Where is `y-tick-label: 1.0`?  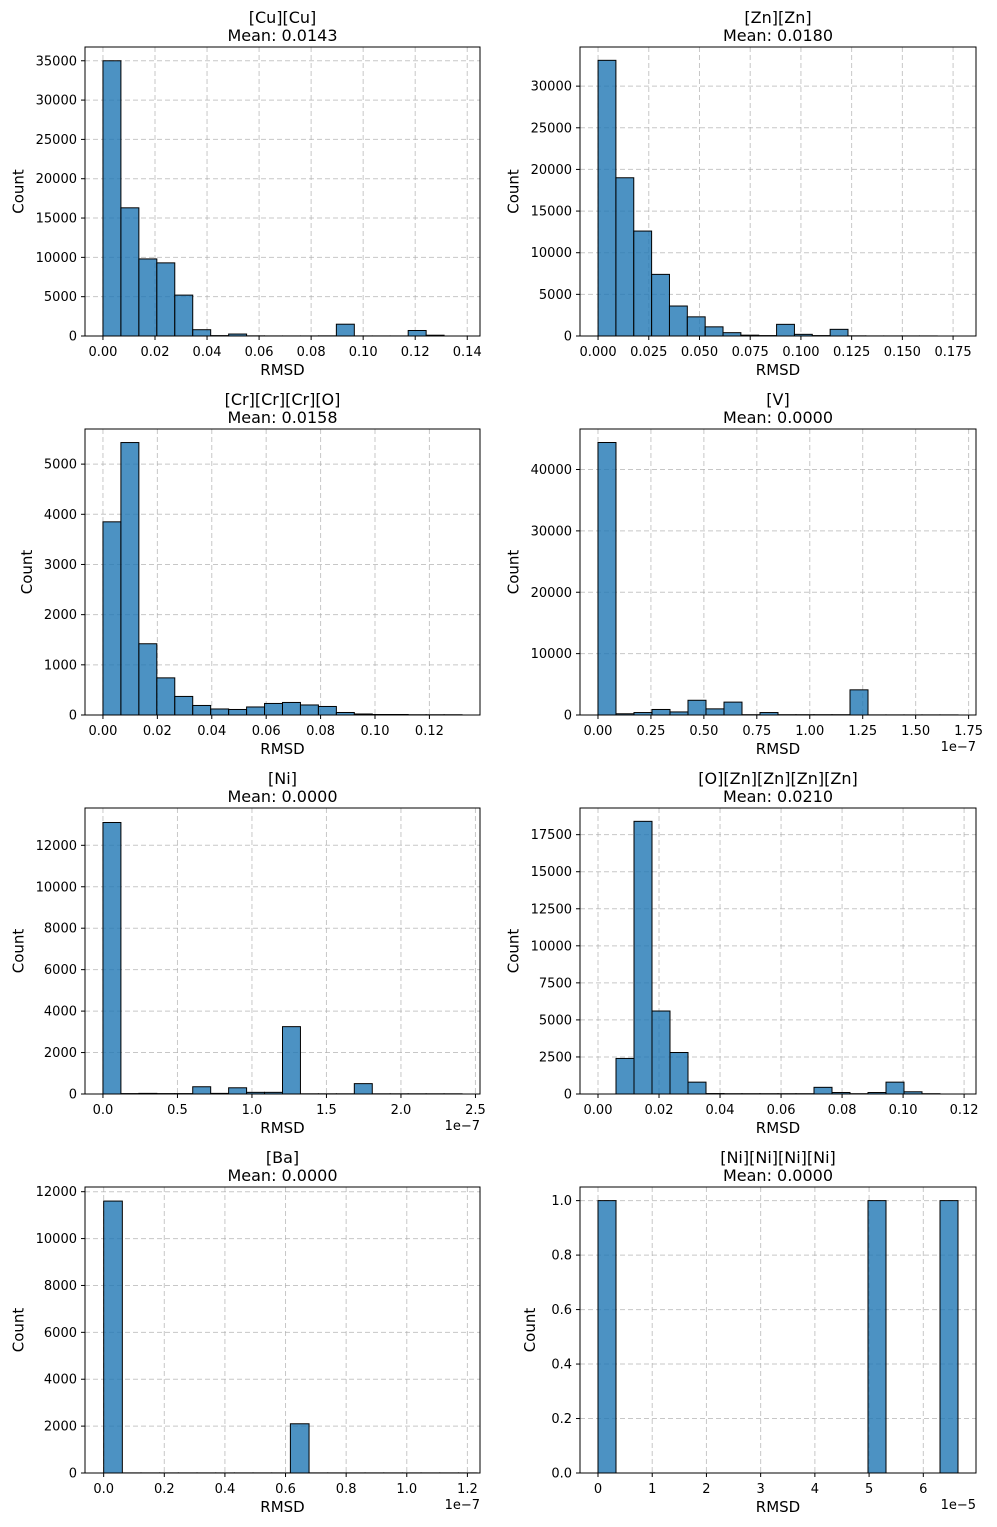
y-tick-label: 1.0 is located at coordinates (561, 1201).